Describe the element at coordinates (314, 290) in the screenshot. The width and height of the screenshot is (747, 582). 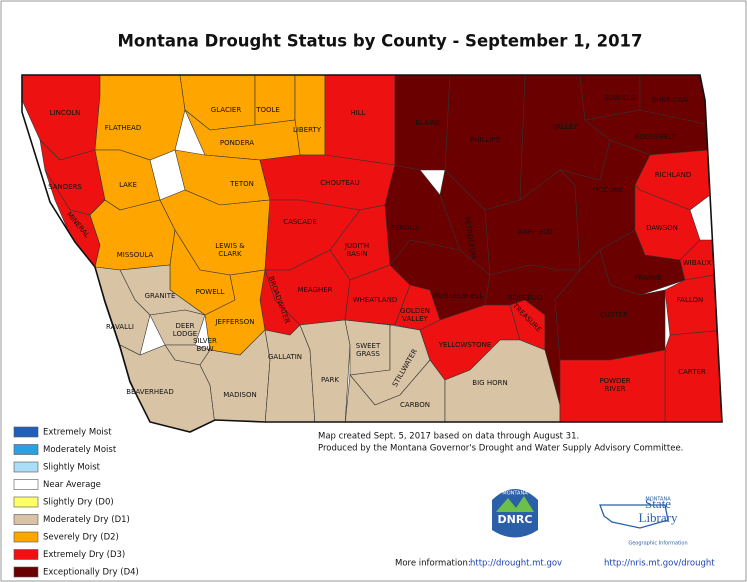
I see `county-label: MEAGHER` at that location.